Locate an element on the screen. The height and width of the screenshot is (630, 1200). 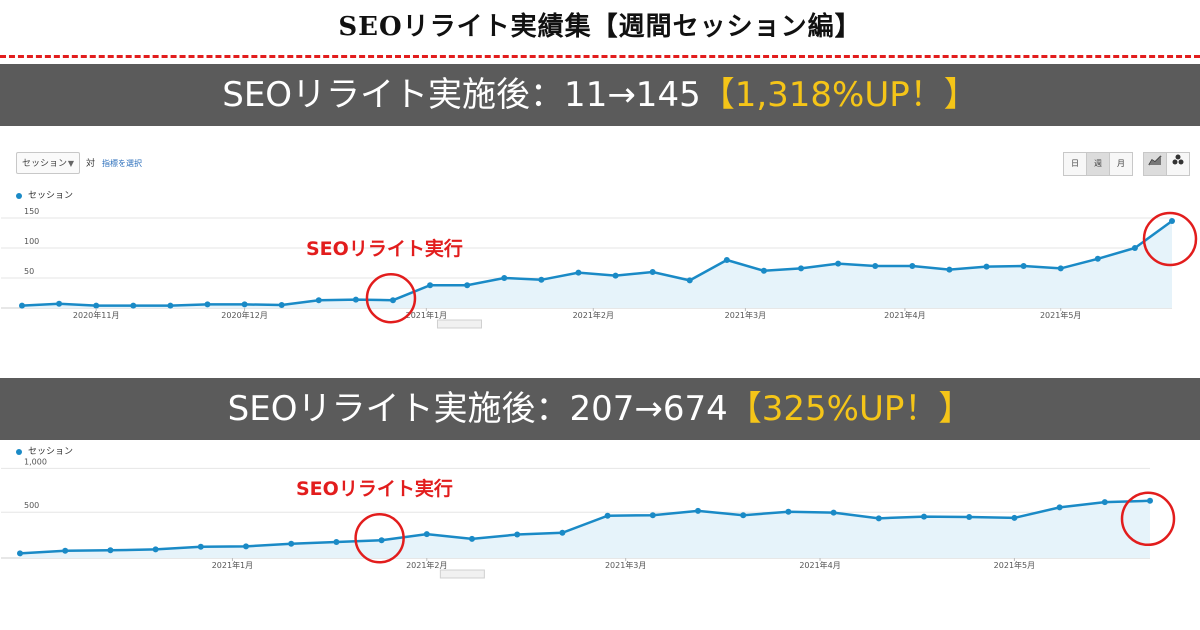
chart-view-toggle is located at coordinates (1166, 164).